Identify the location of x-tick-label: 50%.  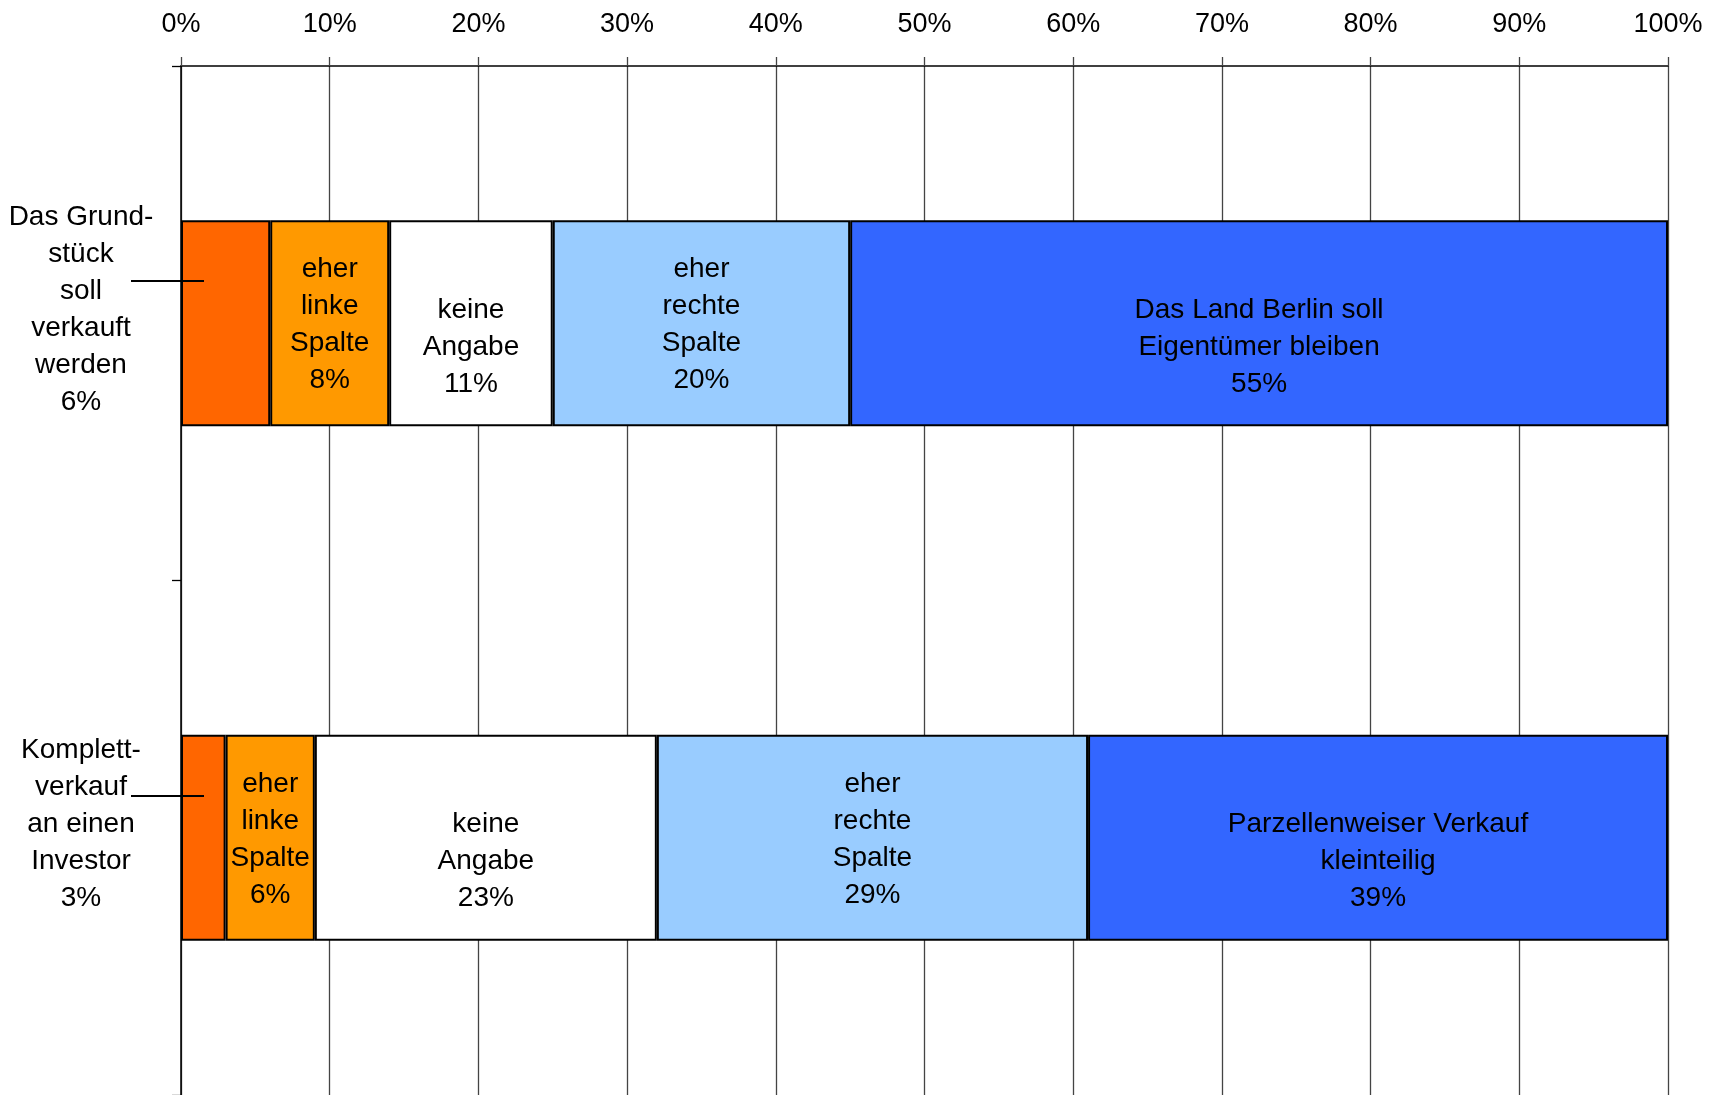
(924, 22).